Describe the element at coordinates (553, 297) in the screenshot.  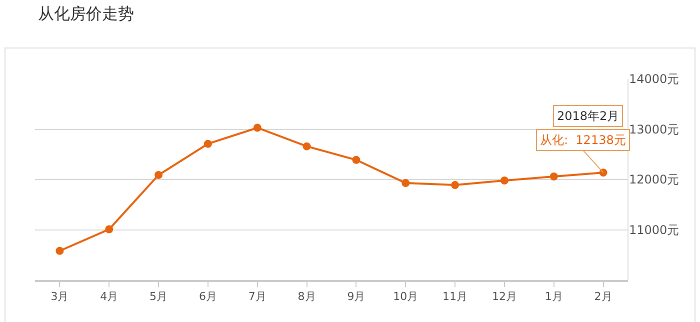
I see `x-tick-label: 1月` at that location.